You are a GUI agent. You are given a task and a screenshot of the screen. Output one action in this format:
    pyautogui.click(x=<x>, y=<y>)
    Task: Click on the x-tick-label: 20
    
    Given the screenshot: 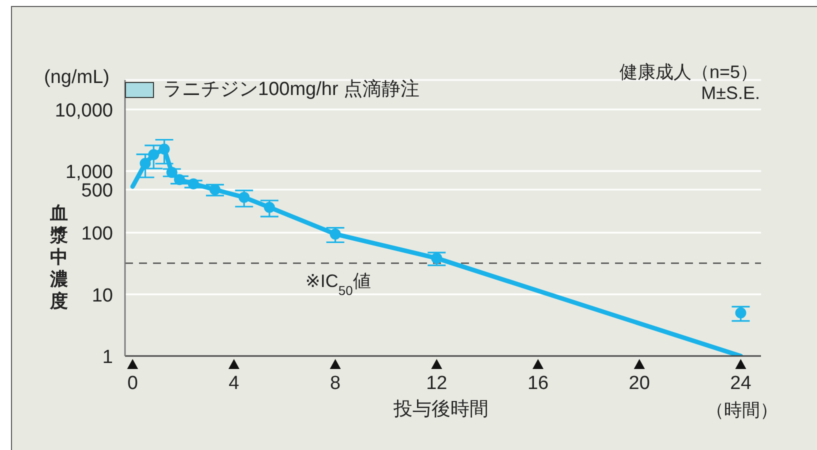 What is the action you would take?
    pyautogui.click(x=639, y=383)
    